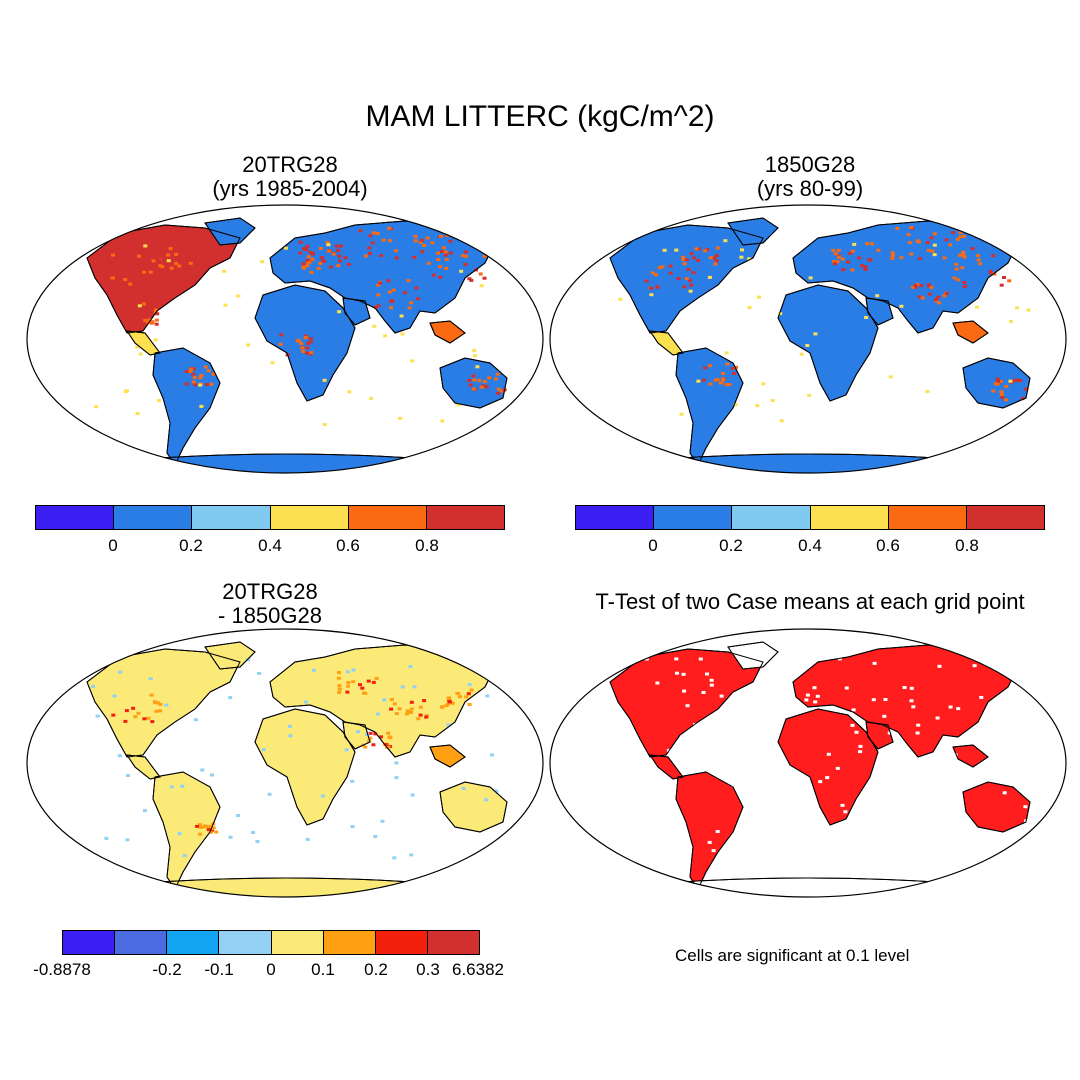 This screenshot has width=1080, height=1080. I want to click on coastline-seAsia, so click(447, 756).